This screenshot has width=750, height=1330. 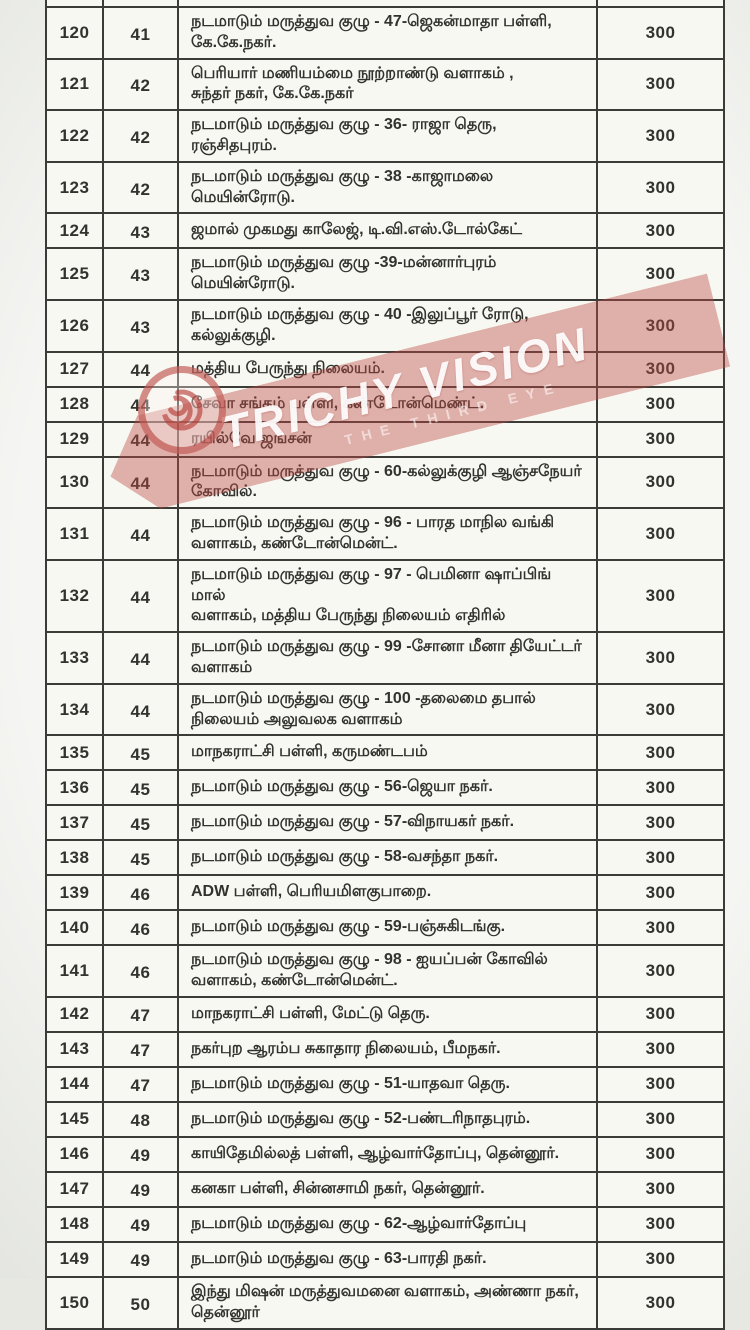 What do you see at coordinates (74, 1189) in the screenshot?
I see `serial-number-cell: 147` at bounding box center [74, 1189].